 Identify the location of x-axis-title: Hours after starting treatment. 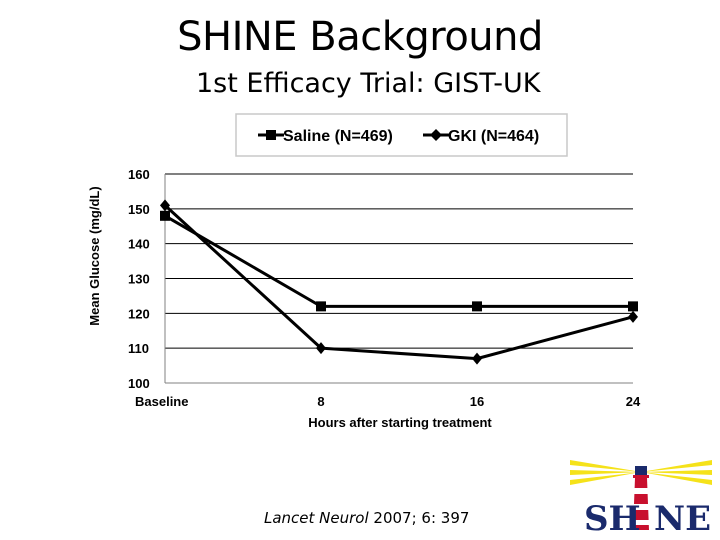
(400, 422).